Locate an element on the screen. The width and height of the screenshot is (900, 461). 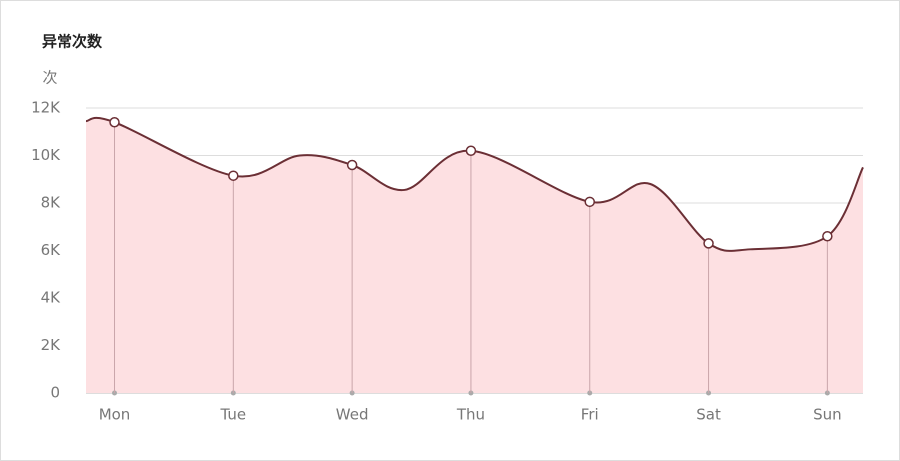
y-tick-label: 12K is located at coordinates (46, 108).